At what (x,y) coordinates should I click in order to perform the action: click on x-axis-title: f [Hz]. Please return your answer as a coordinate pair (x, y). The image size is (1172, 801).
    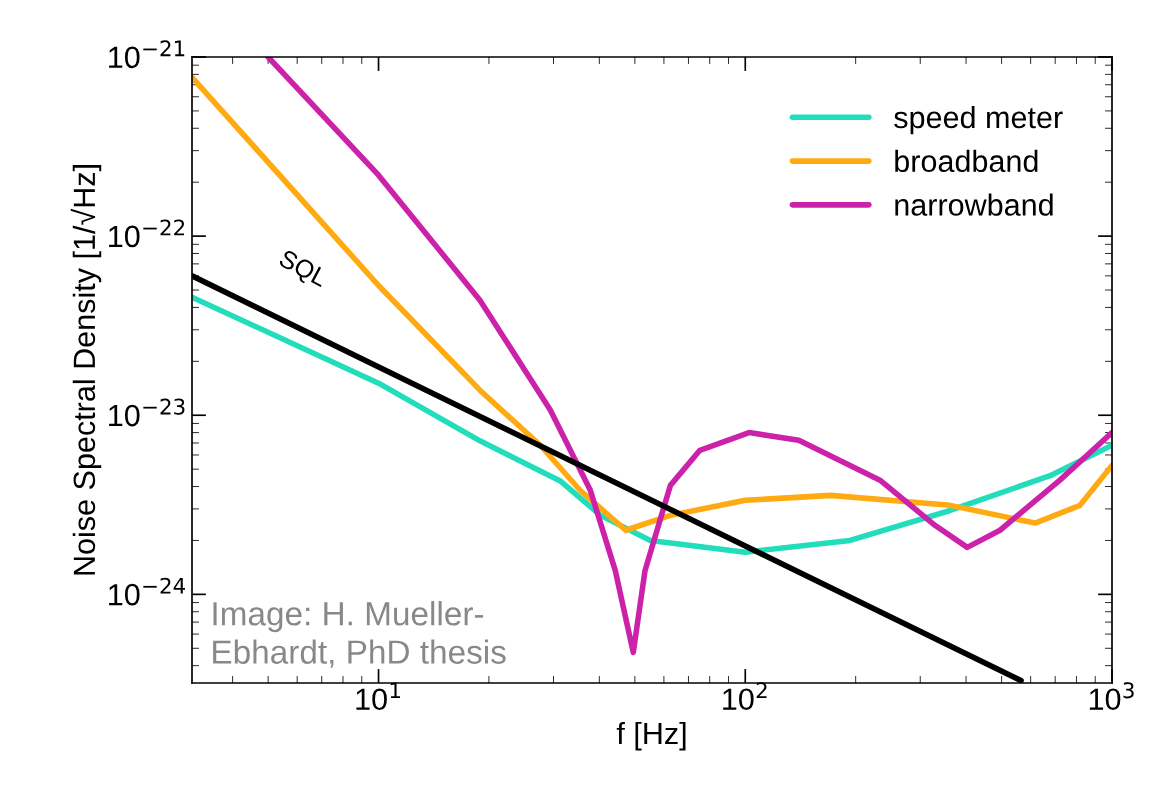
    Looking at the image, I should click on (651, 736).